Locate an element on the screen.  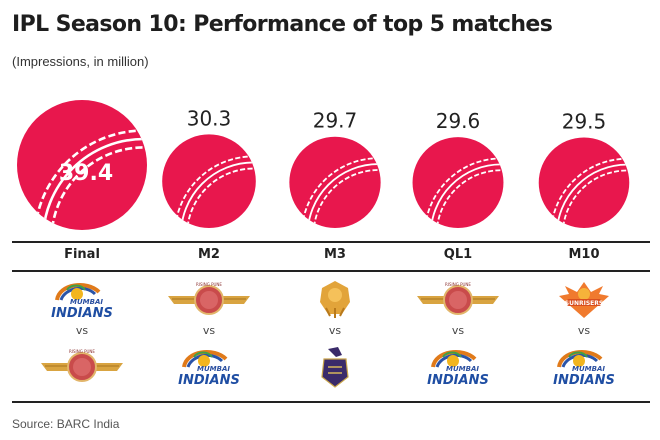
value-label: 29.5 is located at coordinates (584, 121).